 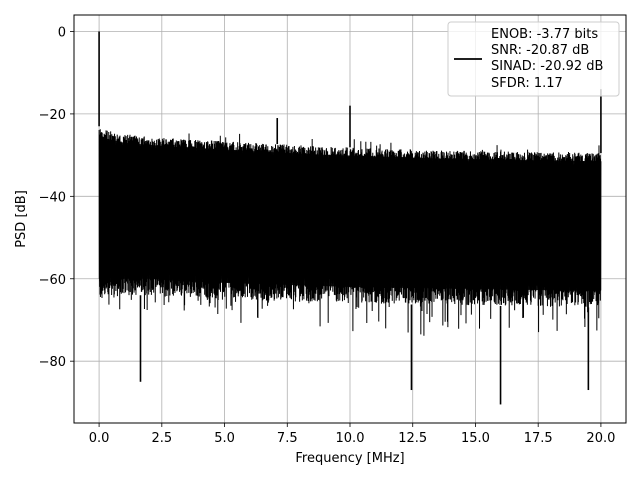 What do you see at coordinates (224, 438) in the screenshot?
I see `x-tick-label: 5.0` at bounding box center [224, 438].